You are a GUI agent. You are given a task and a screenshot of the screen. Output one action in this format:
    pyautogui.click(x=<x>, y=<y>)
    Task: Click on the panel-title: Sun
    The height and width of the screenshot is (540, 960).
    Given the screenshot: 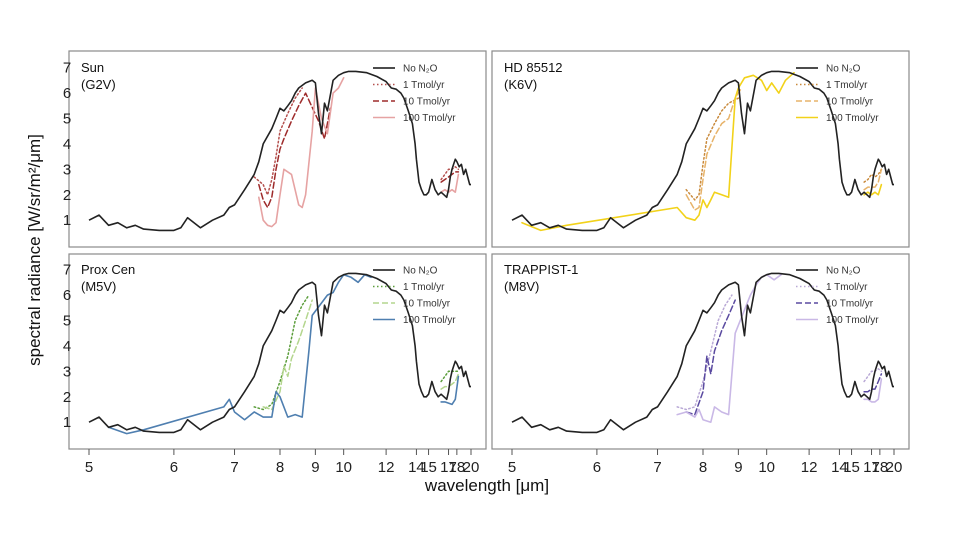 What is the action you would take?
    pyautogui.click(x=92, y=67)
    